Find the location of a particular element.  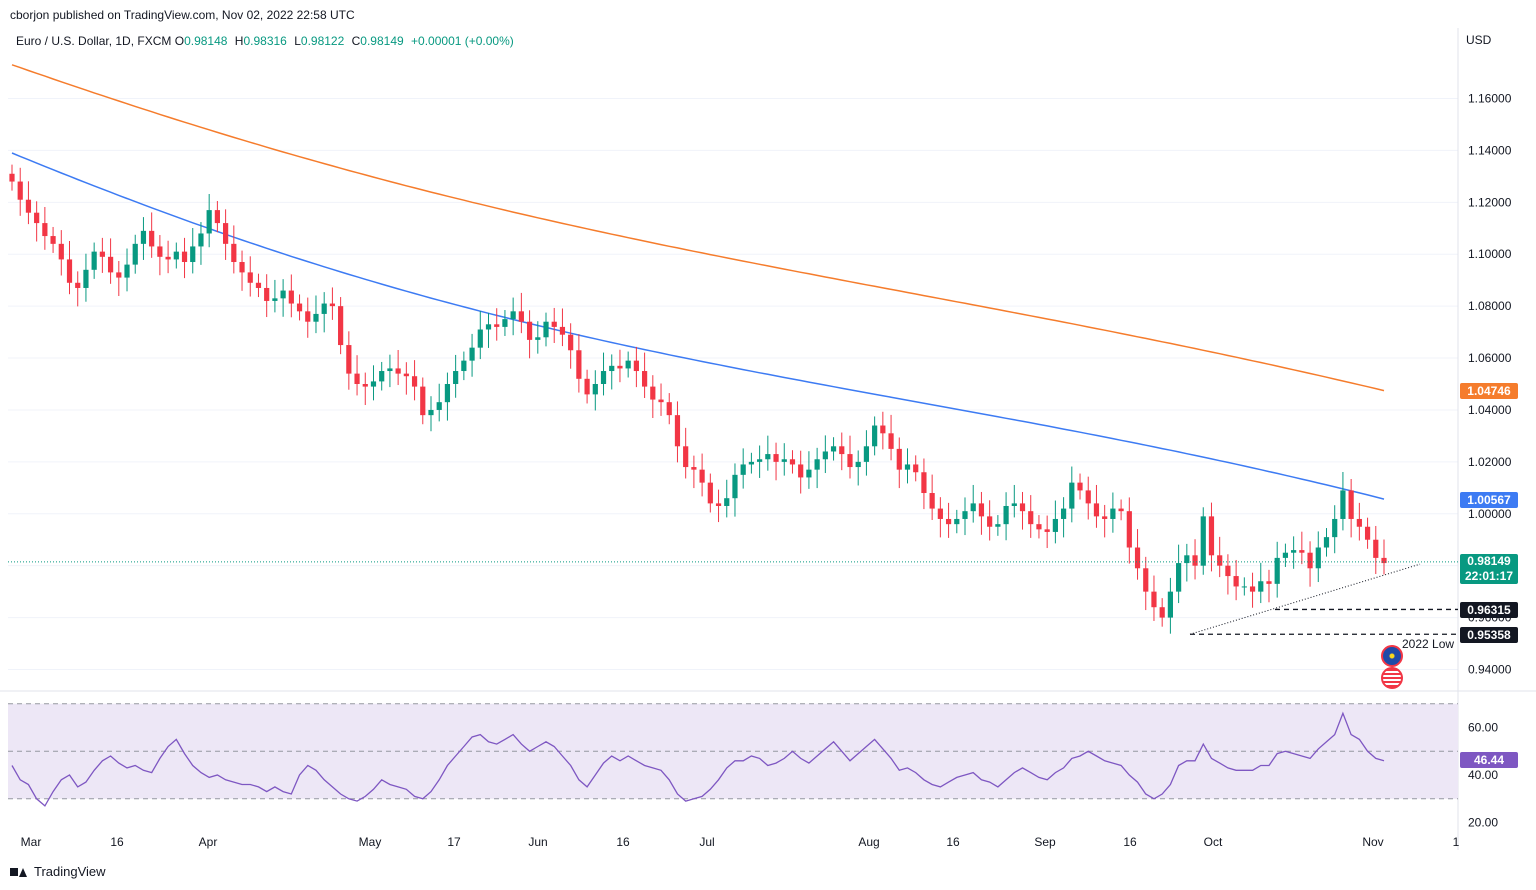

rsi-axis-tick-label: 20.00 is located at coordinates (1483, 823).